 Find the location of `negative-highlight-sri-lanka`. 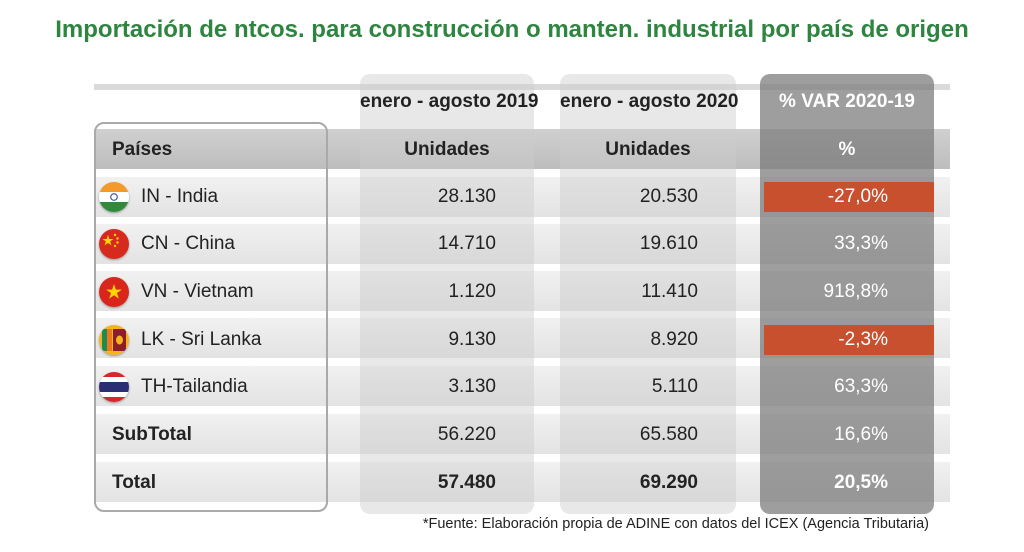

negative-highlight-sri-lanka is located at coordinates (849, 340).